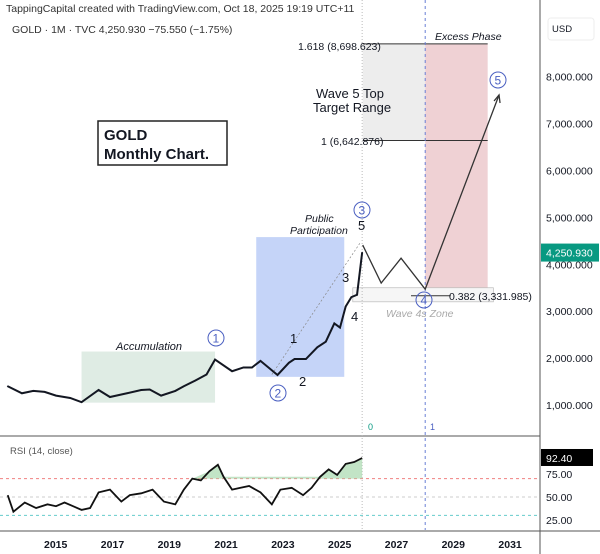  I want to click on y-tick-label: 3,000.000, so click(569, 312).